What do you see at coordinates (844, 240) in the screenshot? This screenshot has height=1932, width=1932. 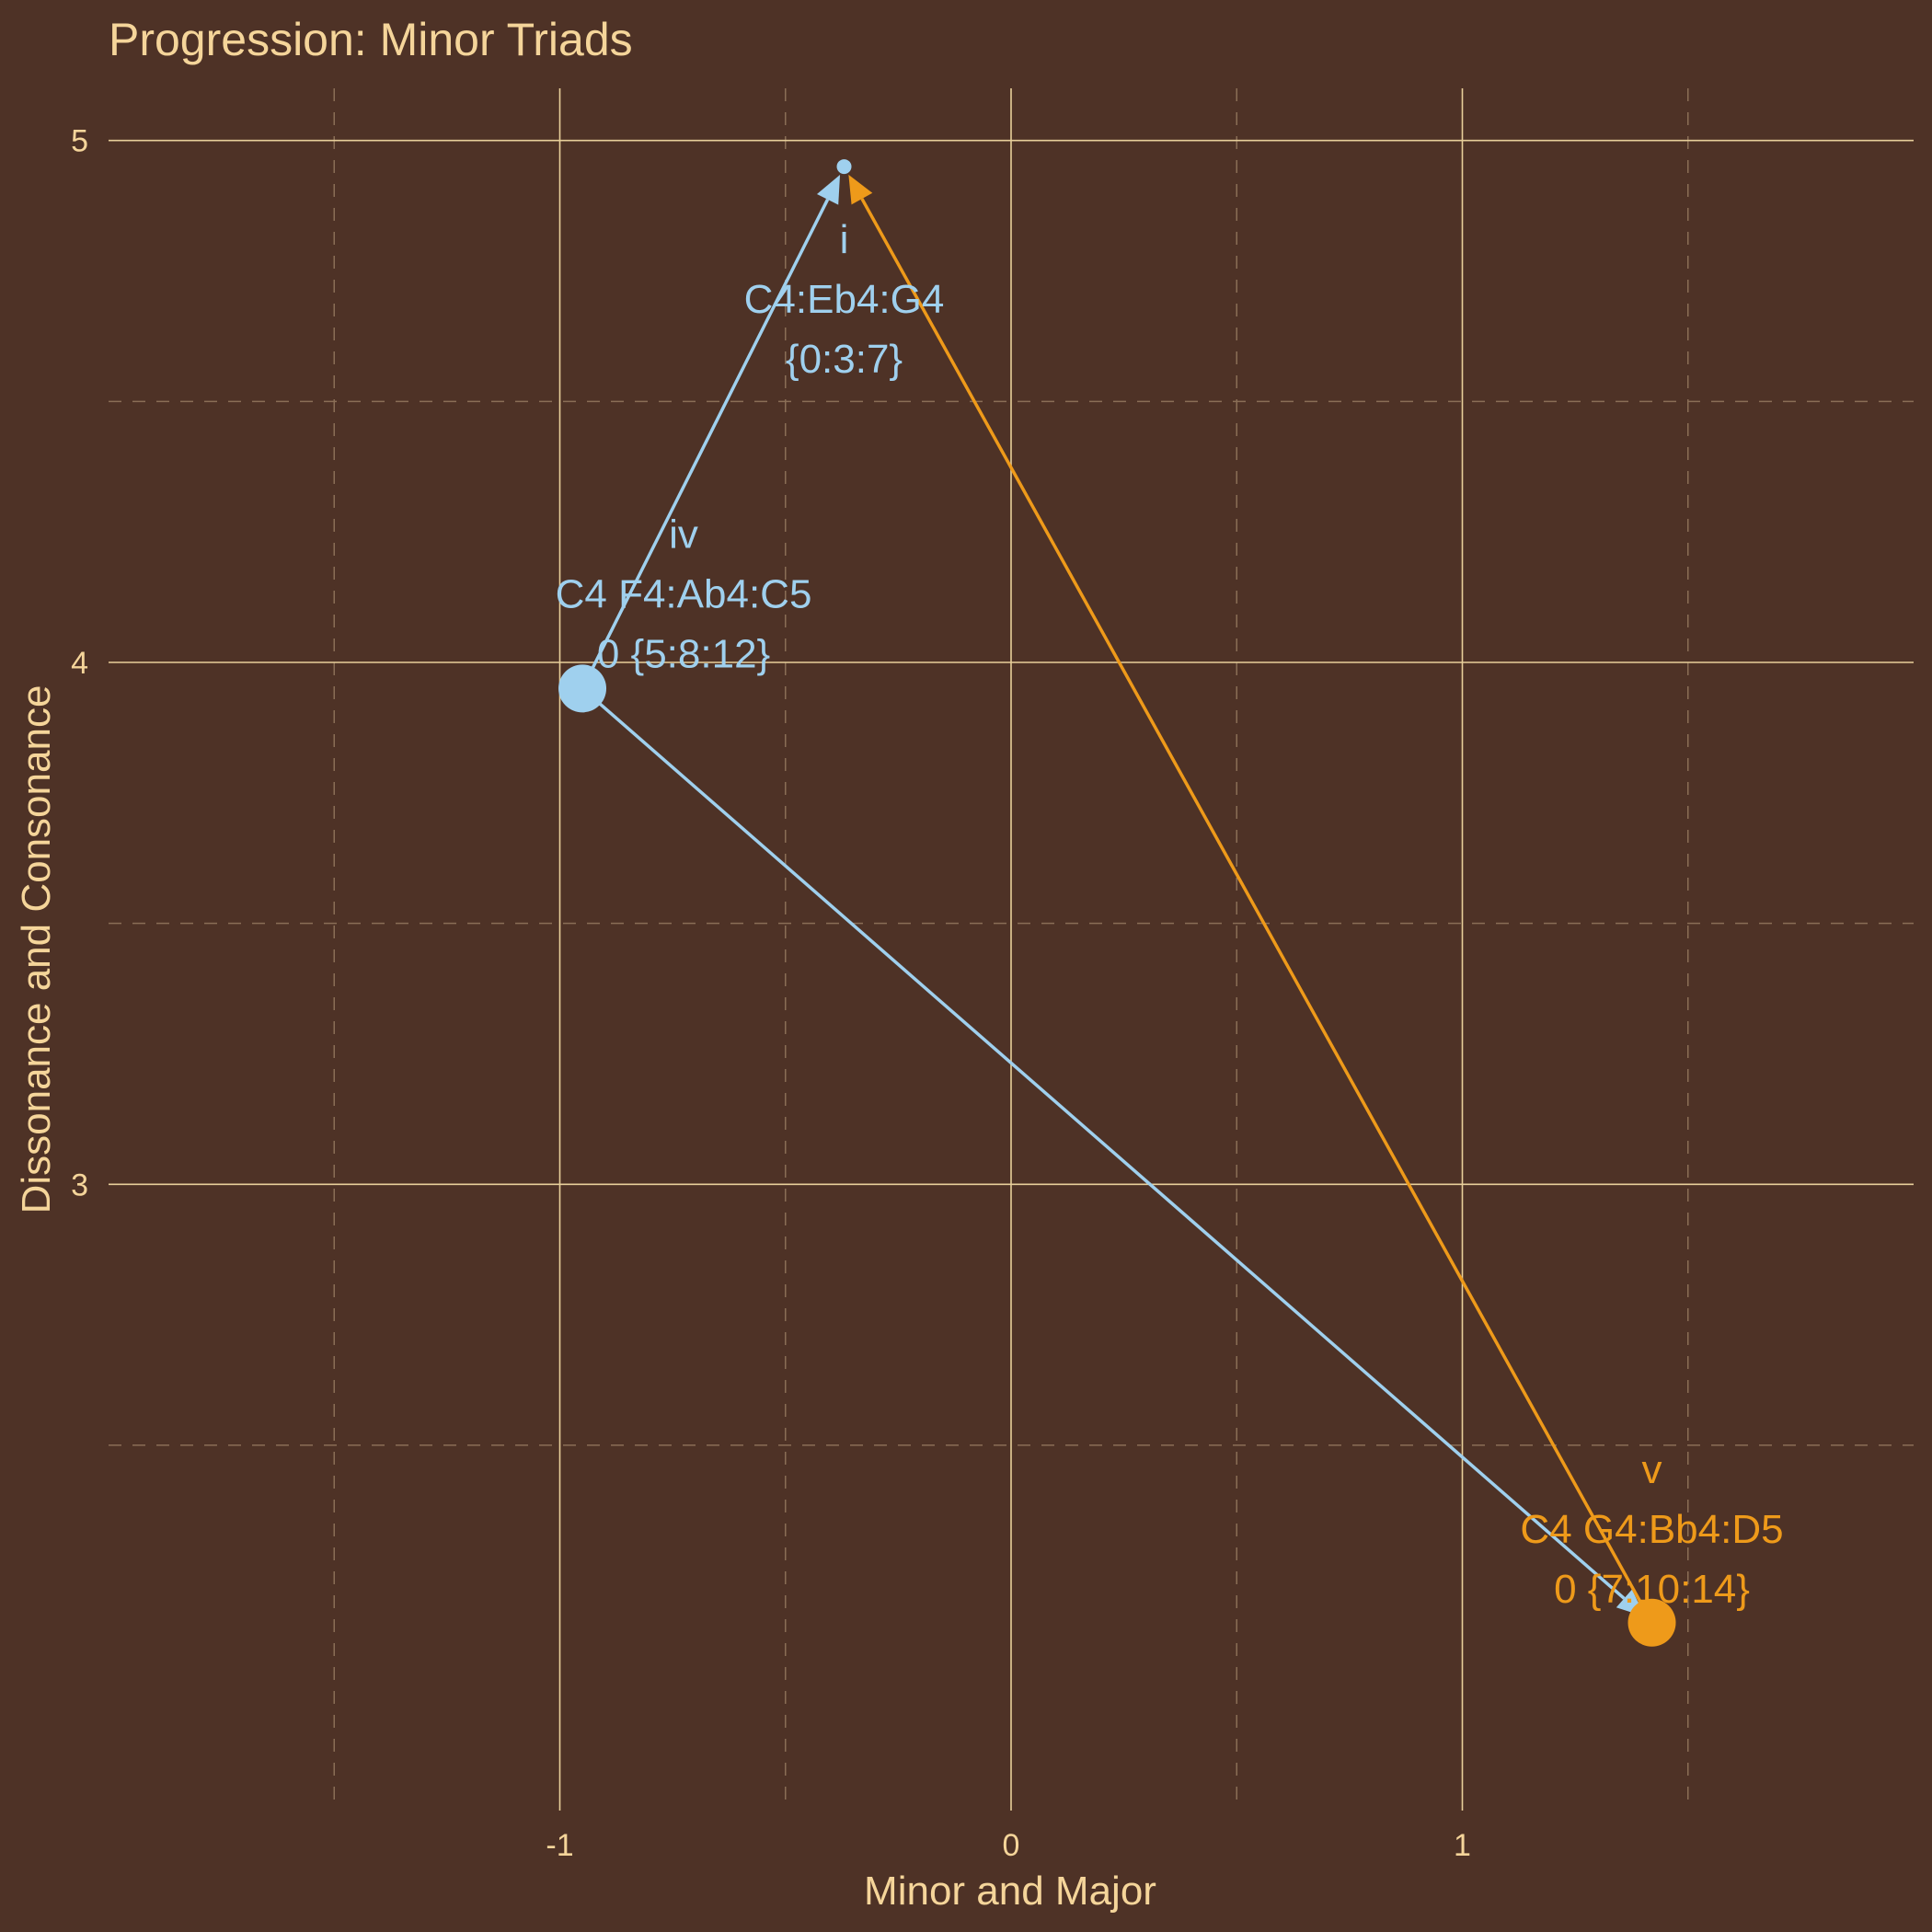 I see `chord-label-i-line-1: i` at bounding box center [844, 240].